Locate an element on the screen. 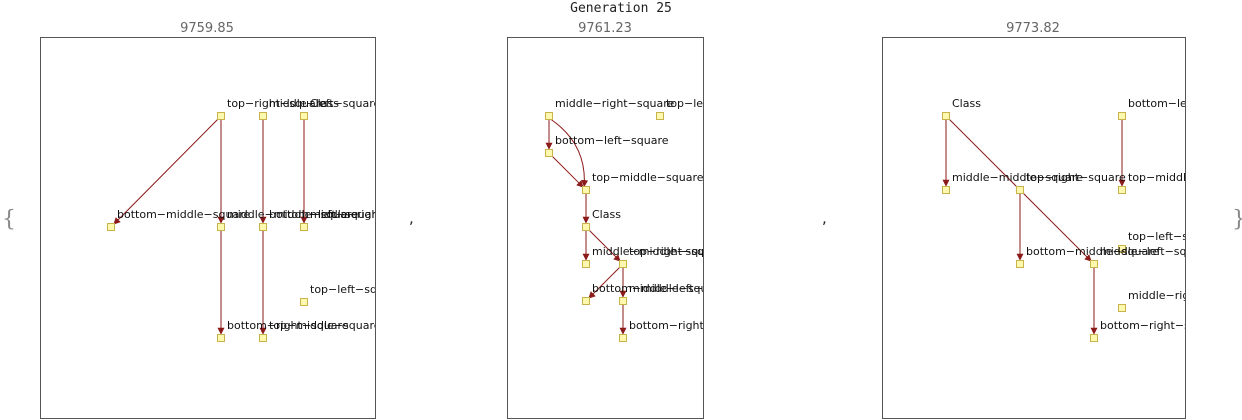 This screenshot has height=420, width=1242. panel-frame is located at coordinates (605, 228).